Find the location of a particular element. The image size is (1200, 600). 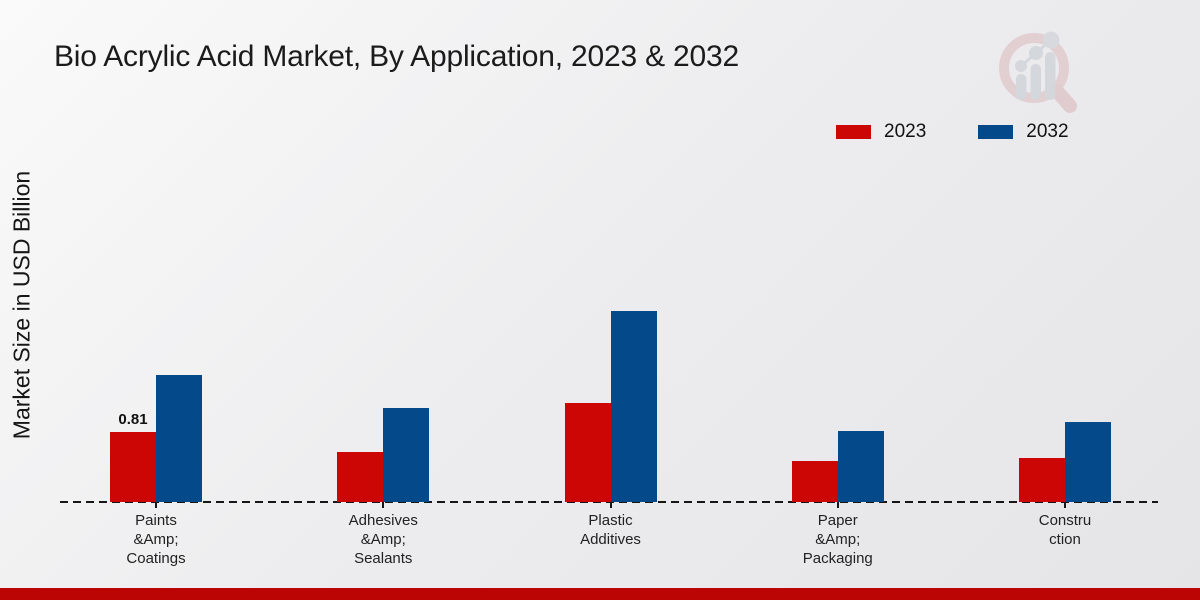

x-axis-line is located at coordinates (609, 502).